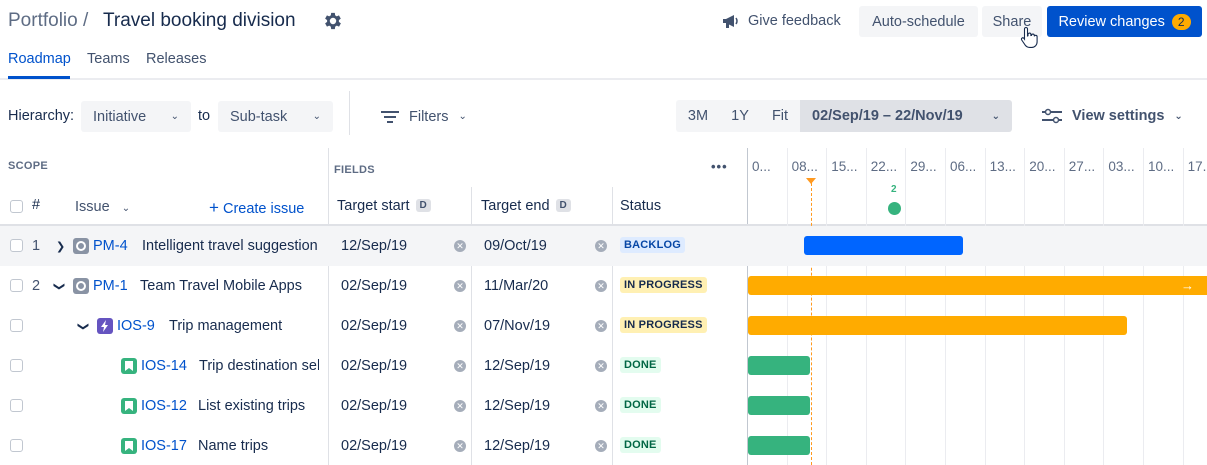  What do you see at coordinates (108, 59) in the screenshot?
I see `tab-teams: Teams` at bounding box center [108, 59].